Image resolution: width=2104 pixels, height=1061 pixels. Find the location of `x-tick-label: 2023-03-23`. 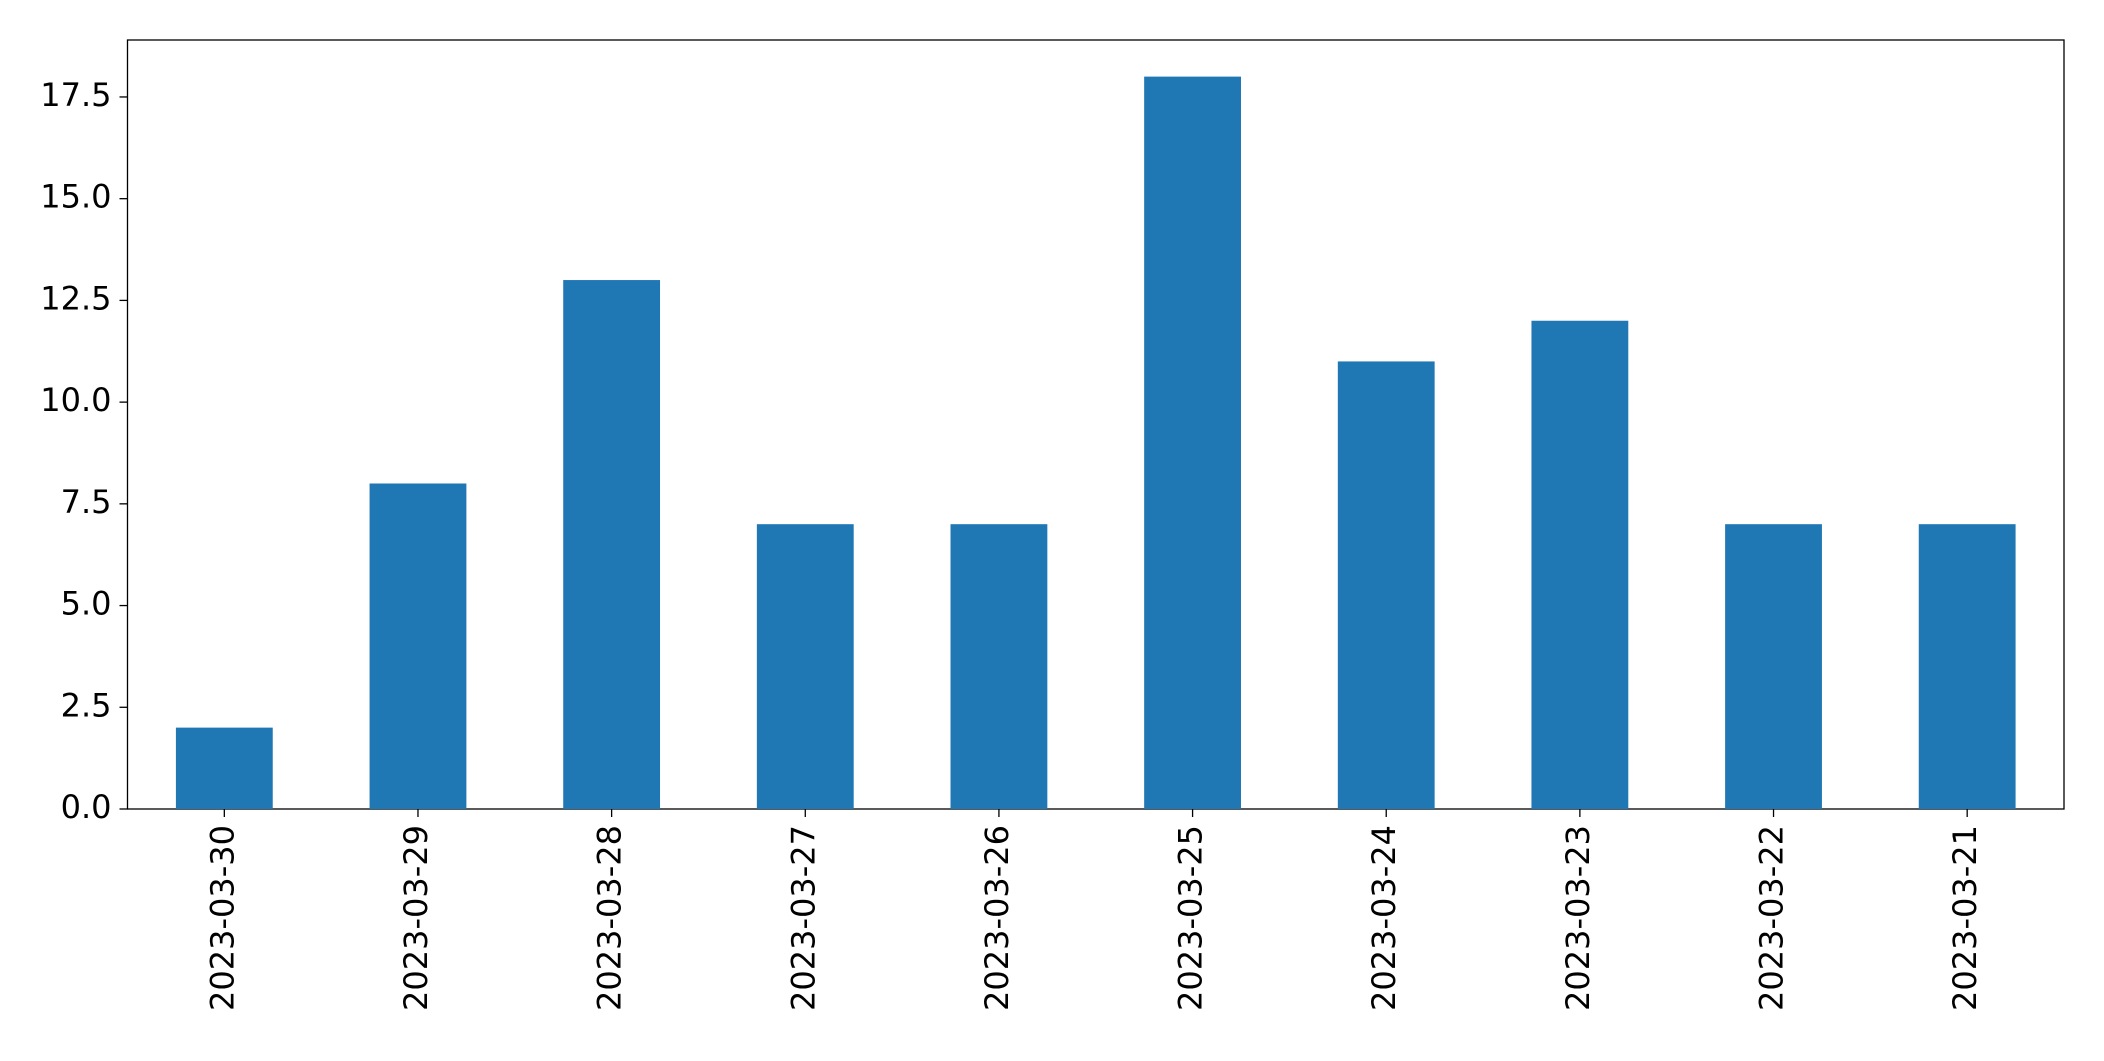

x-tick-label: 2023-03-23 is located at coordinates (1578, 918).